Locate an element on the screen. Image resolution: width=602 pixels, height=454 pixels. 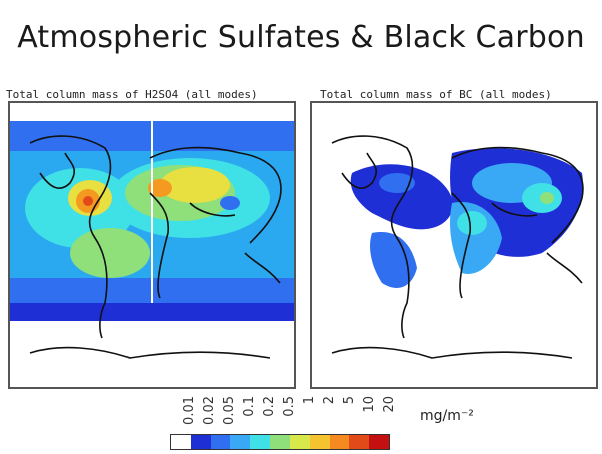
sulfate-antarctic-white is located at coordinates (152, 354).